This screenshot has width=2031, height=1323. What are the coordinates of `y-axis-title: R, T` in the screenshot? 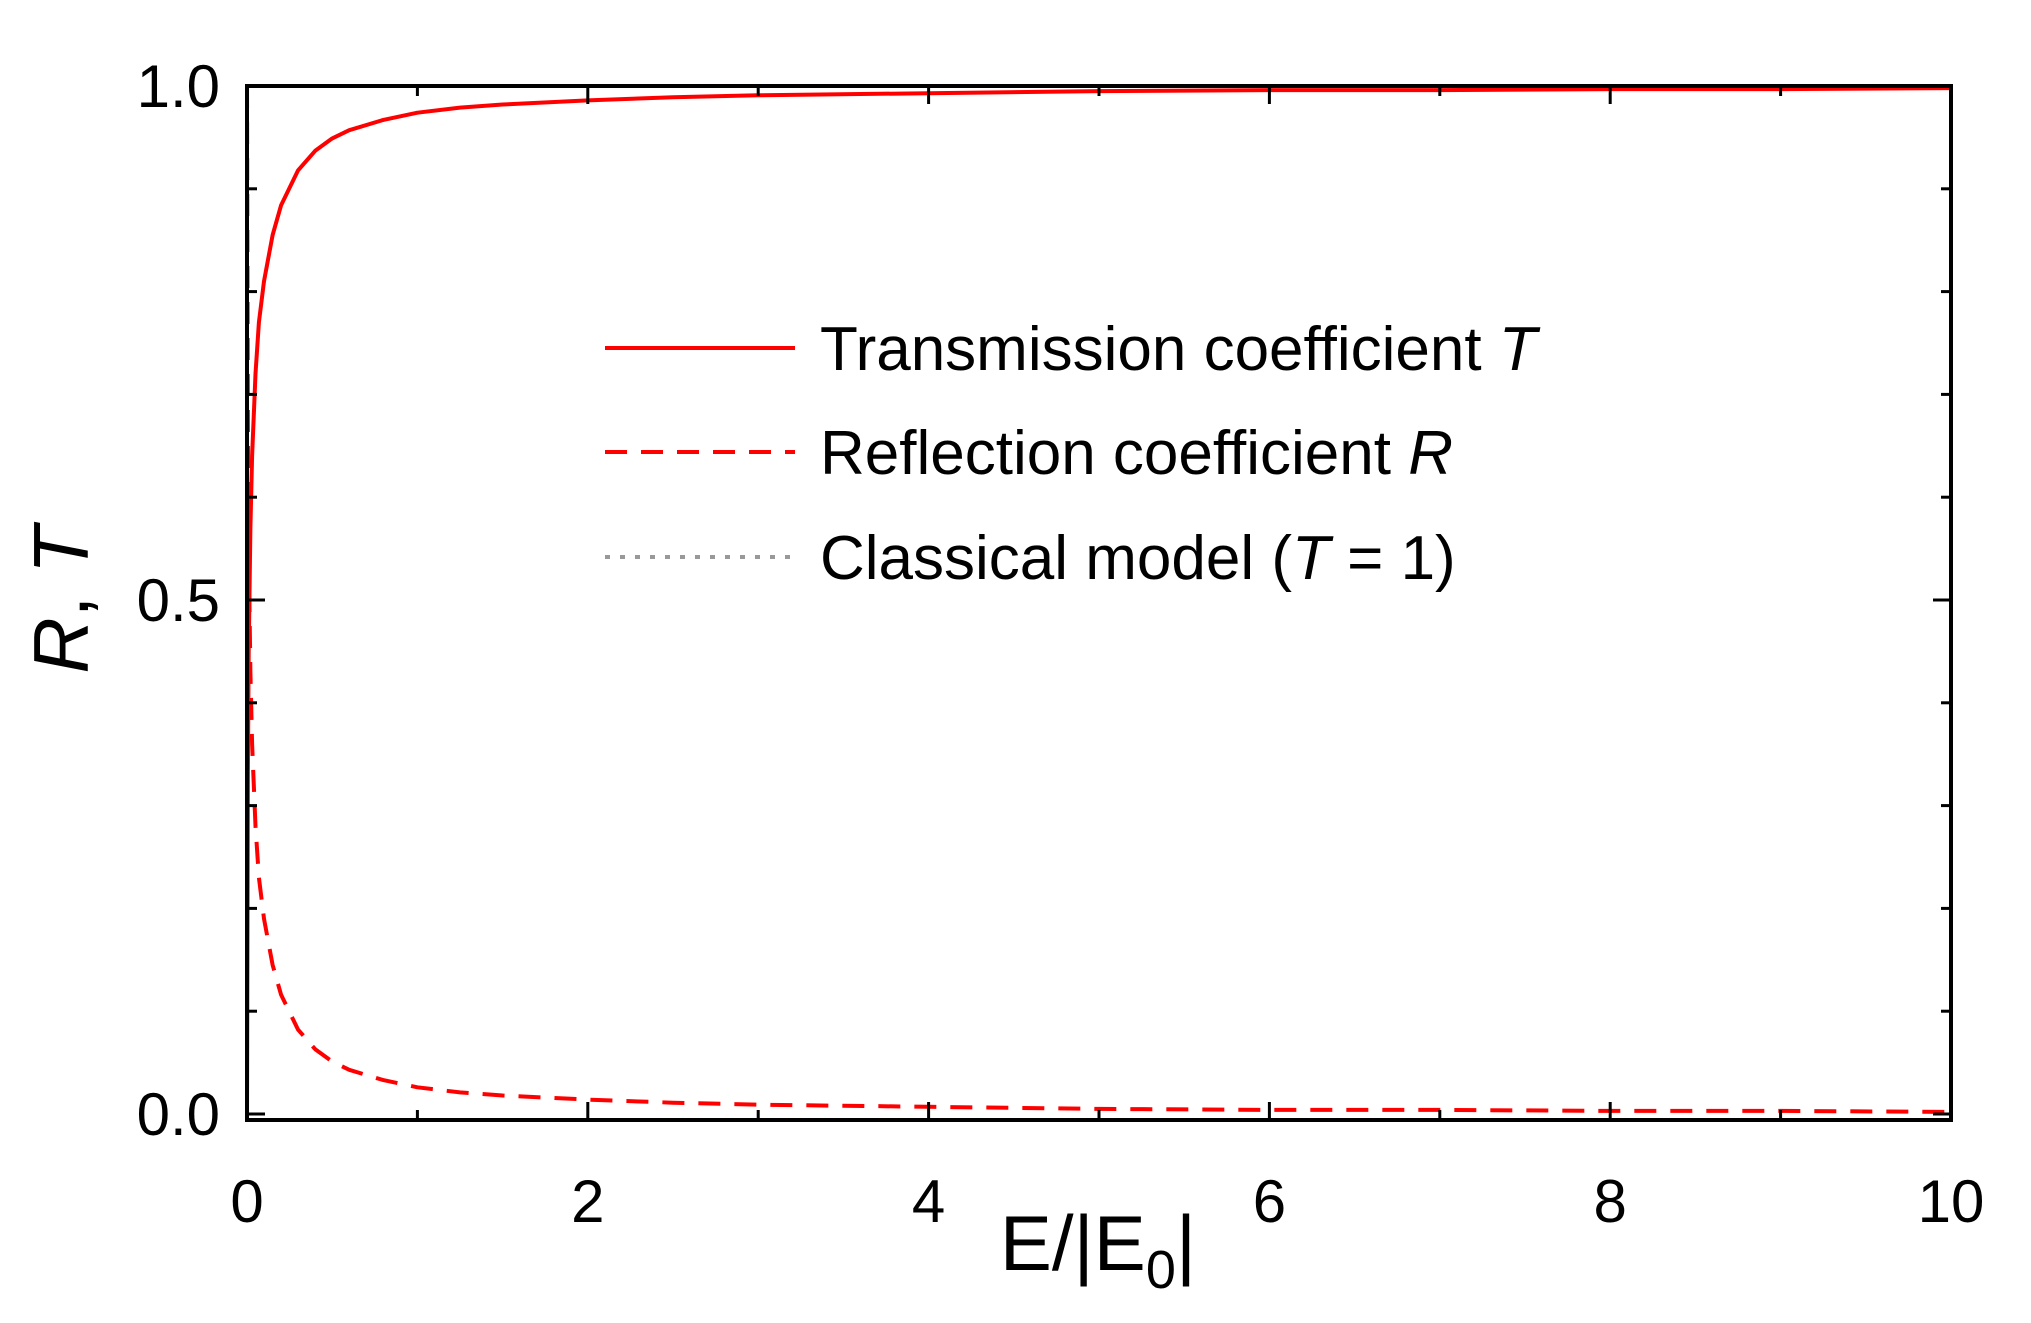 It's located at (61, 597).